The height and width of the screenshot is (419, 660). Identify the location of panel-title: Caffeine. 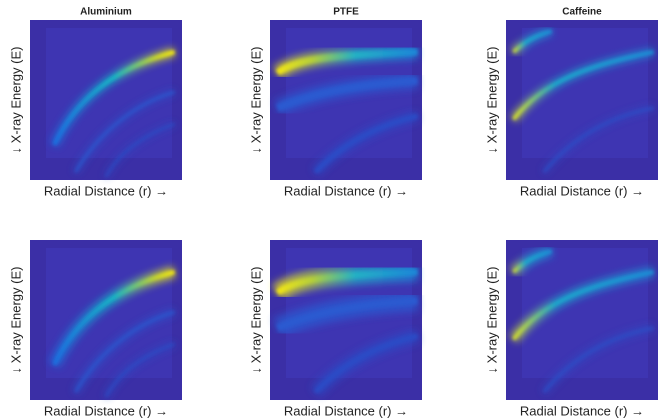
(582, 12).